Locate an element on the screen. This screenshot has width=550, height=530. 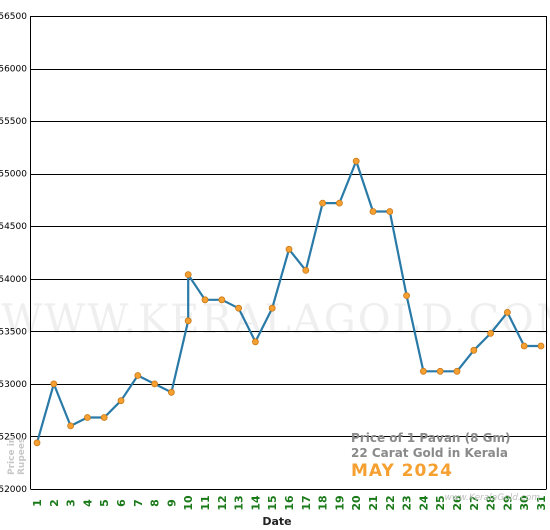
x-tick-label: 3 is located at coordinates (71, 503).